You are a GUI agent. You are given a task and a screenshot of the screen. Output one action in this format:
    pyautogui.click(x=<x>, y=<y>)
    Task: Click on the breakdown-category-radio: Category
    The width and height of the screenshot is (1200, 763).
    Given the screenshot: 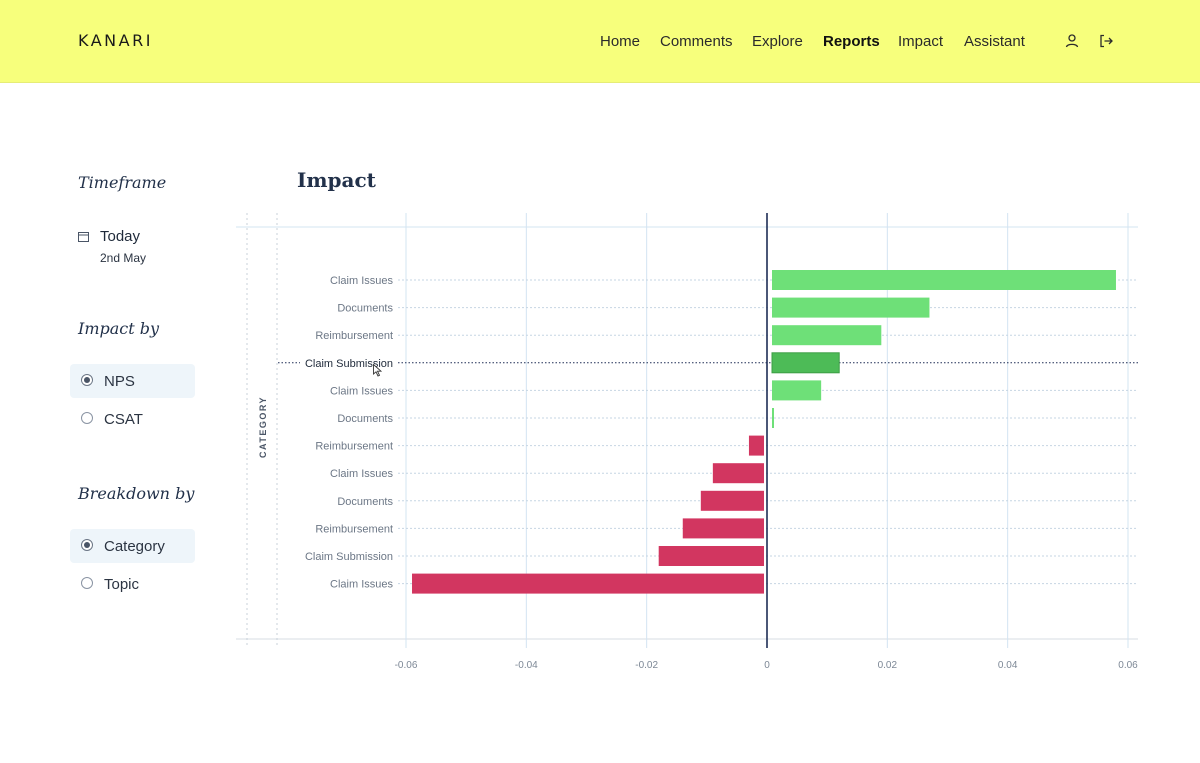 What is the action you would take?
    pyautogui.click(x=132, y=546)
    